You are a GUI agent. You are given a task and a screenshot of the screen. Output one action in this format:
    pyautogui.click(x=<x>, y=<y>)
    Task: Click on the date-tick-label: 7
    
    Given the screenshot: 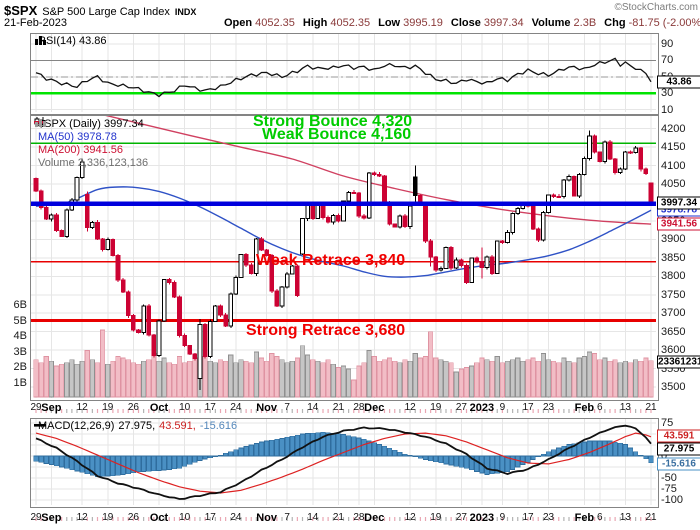 What is the action you would take?
    pyautogui.click(x=287, y=517)
    